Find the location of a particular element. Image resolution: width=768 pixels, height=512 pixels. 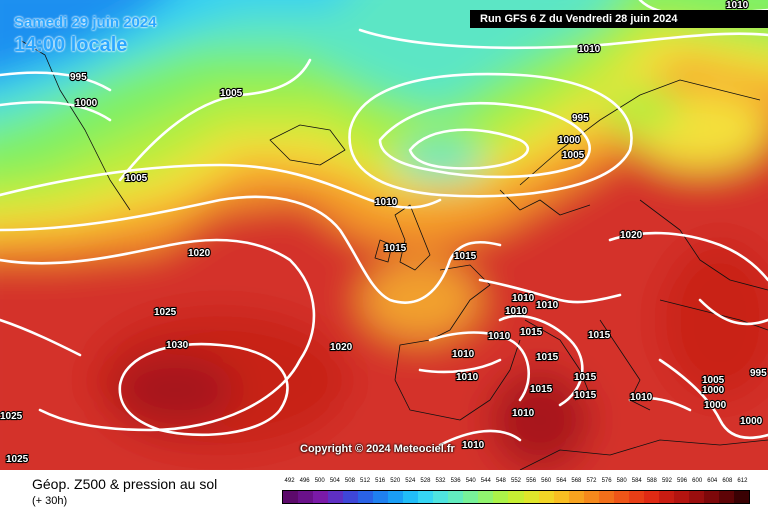

legend-label: 572 is located at coordinates (591, 481).